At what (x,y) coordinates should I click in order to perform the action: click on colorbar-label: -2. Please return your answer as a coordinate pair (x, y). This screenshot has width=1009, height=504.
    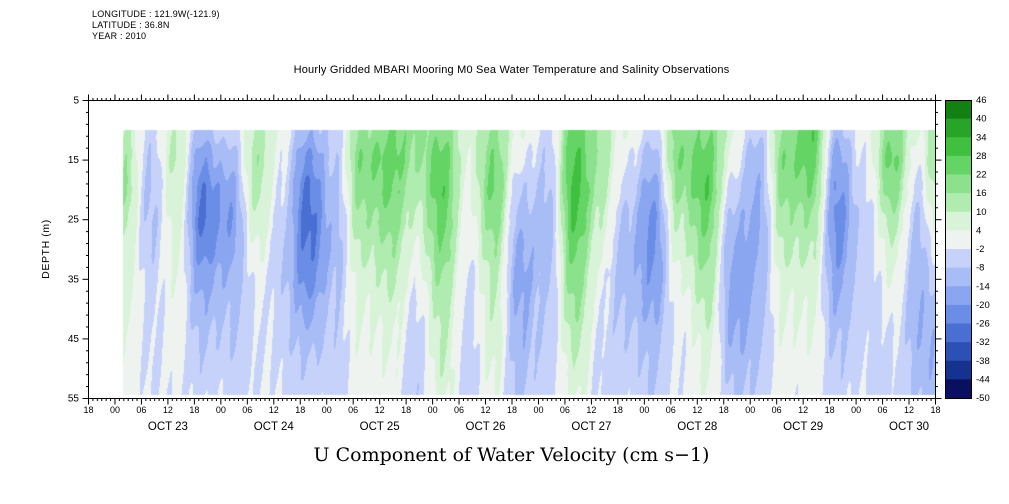
    Looking at the image, I should click on (980, 249).